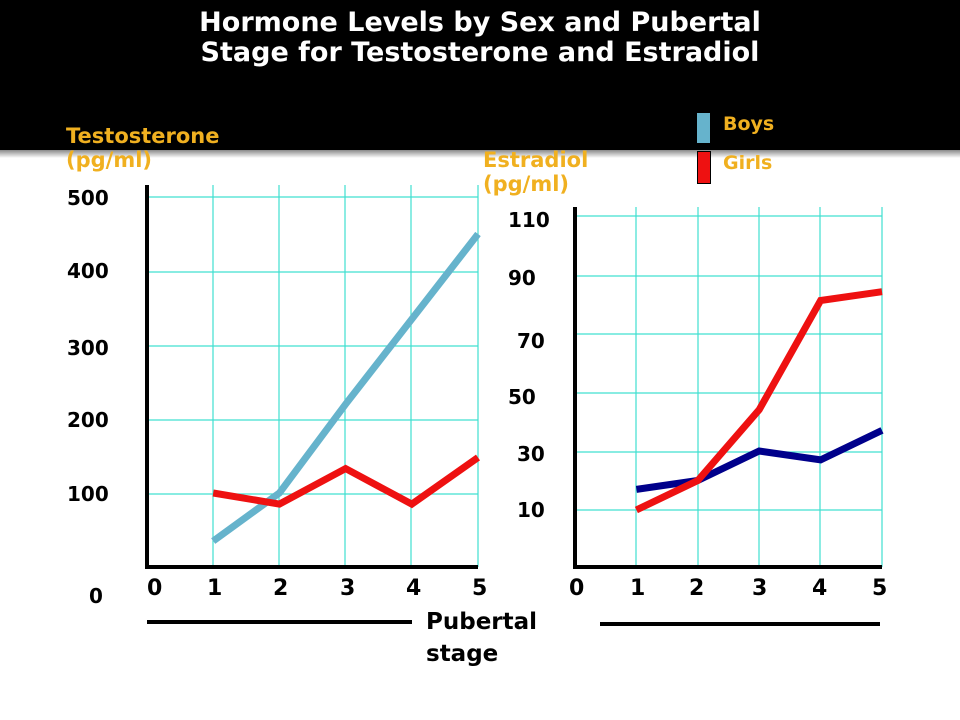 This screenshot has height=720, width=960. I want to click on t-xtick-3: 3, so click(348, 588).